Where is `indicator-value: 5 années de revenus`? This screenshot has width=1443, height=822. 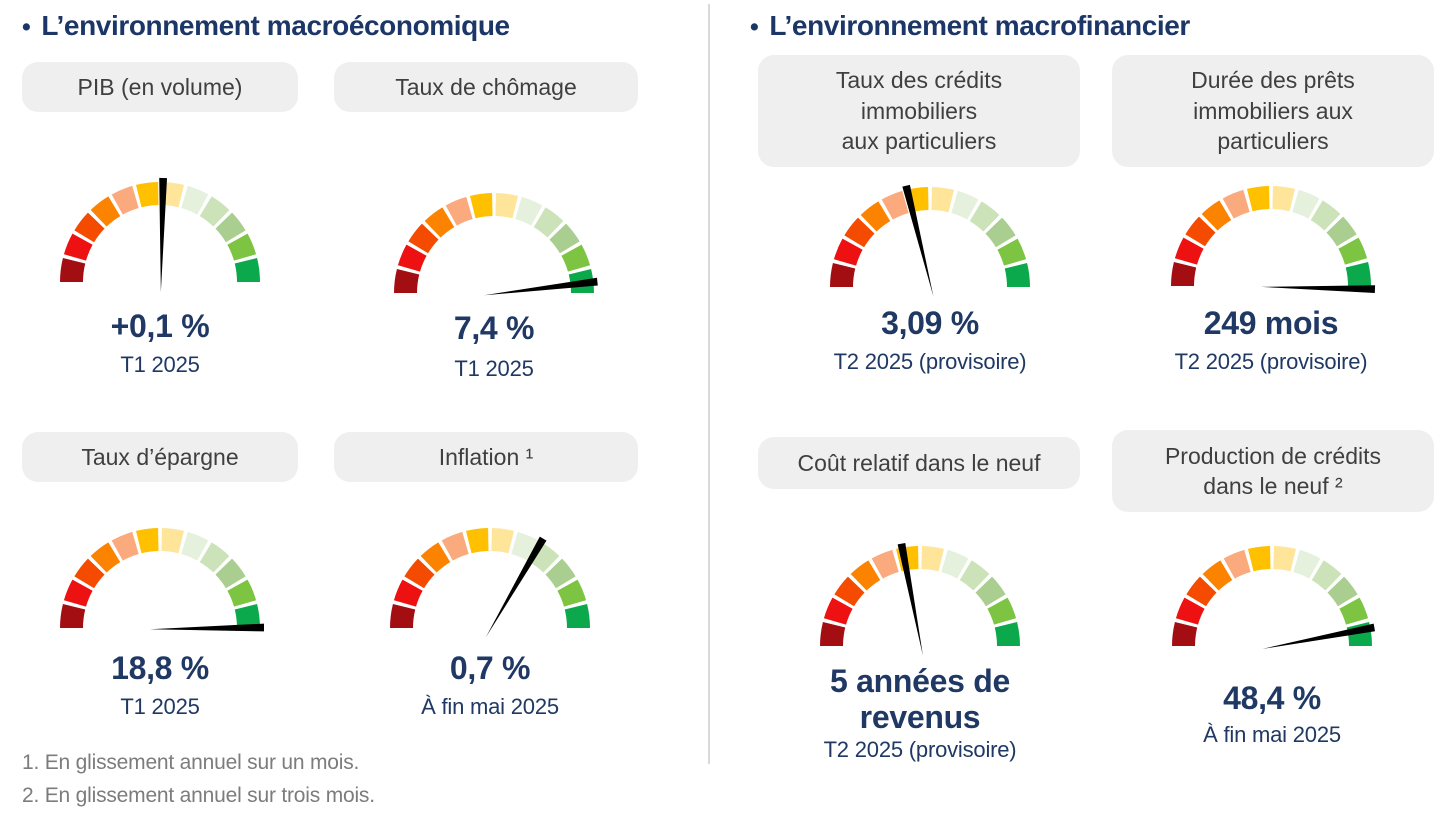 indicator-value: 5 années de revenus is located at coordinates (920, 699).